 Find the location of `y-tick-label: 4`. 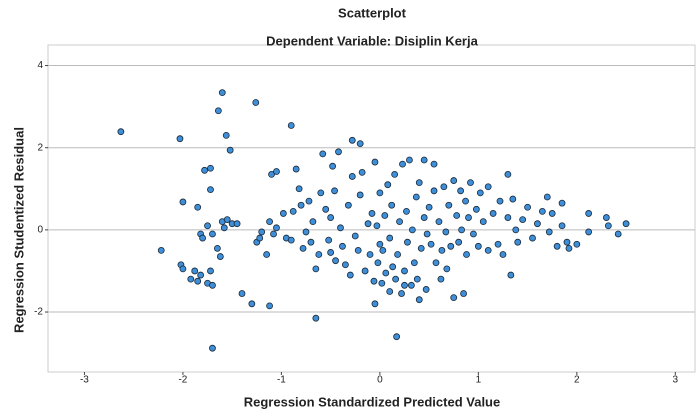

y-tick-label: 4 is located at coordinates (40, 65).